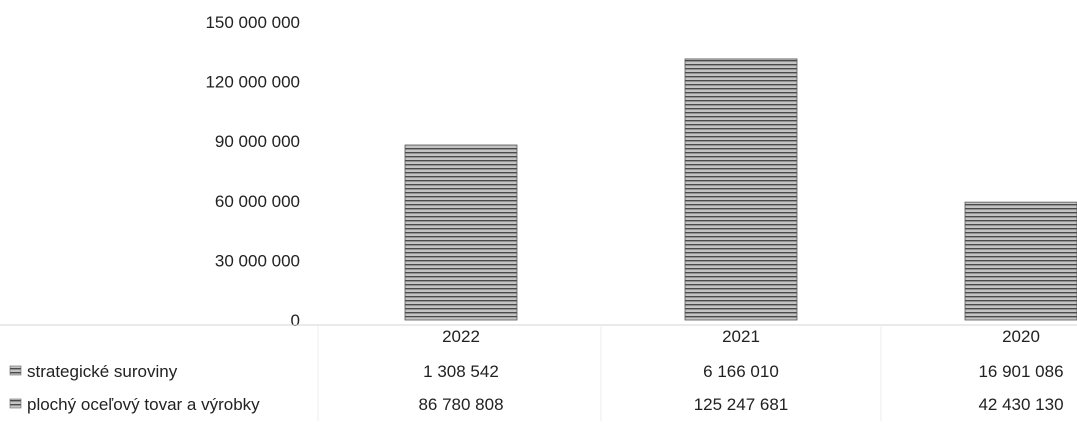 The image size is (1077, 426). What do you see at coordinates (1020, 404) in the screenshot?
I see `table-value-series-1-2020: 42 430 130` at bounding box center [1020, 404].